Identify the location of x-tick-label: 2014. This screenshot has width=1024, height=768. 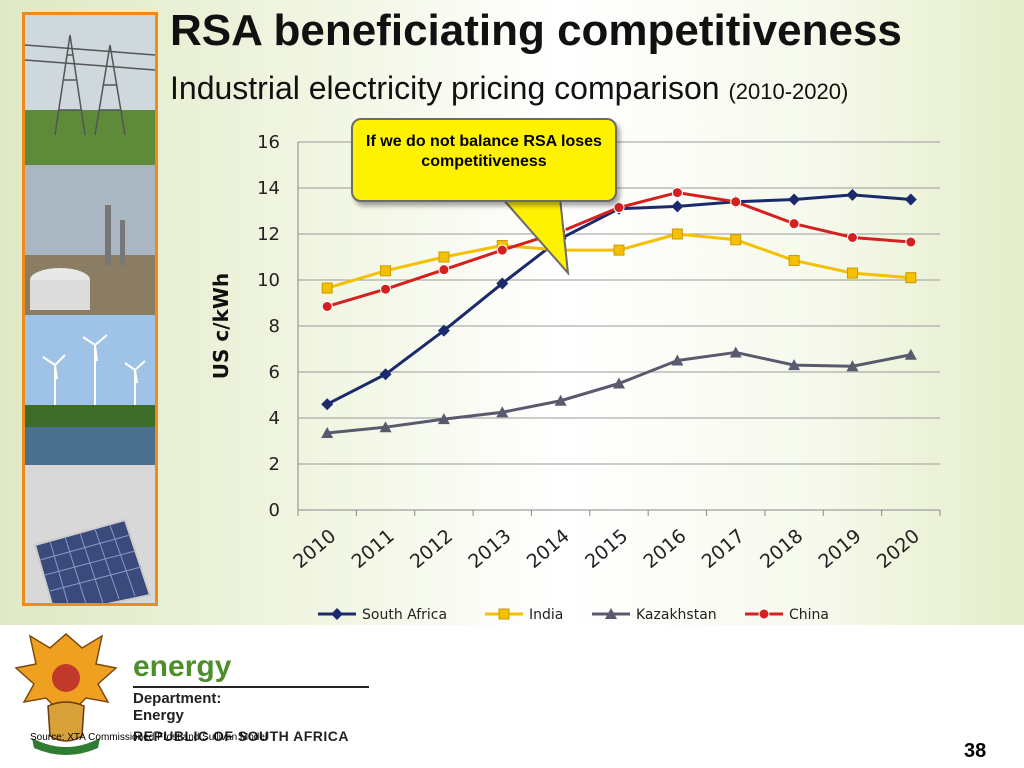
(548, 549).